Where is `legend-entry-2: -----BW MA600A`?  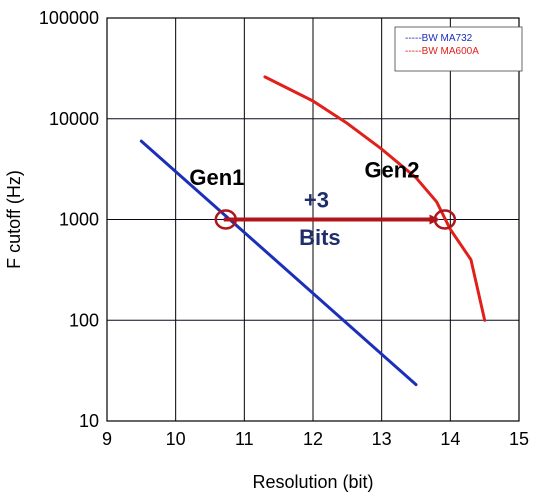
legend-entry-2: -----BW MA600A is located at coordinates (442, 51).